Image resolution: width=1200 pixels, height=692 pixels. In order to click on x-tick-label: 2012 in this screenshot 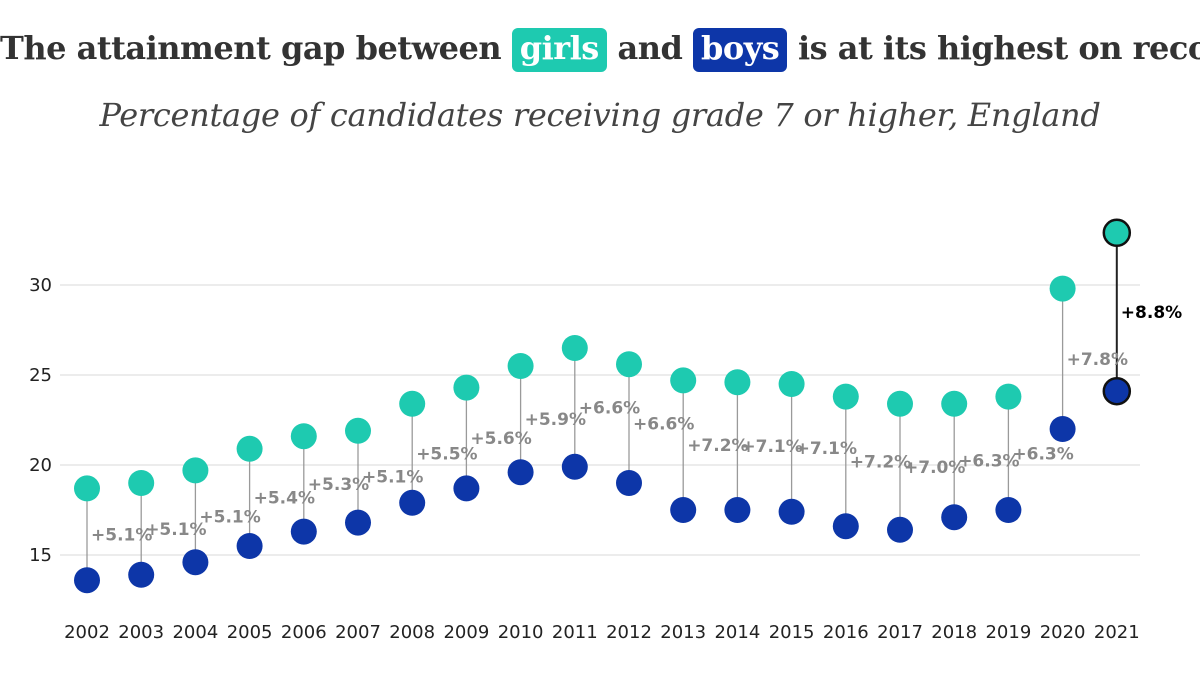, I will do `click(629, 632)`.